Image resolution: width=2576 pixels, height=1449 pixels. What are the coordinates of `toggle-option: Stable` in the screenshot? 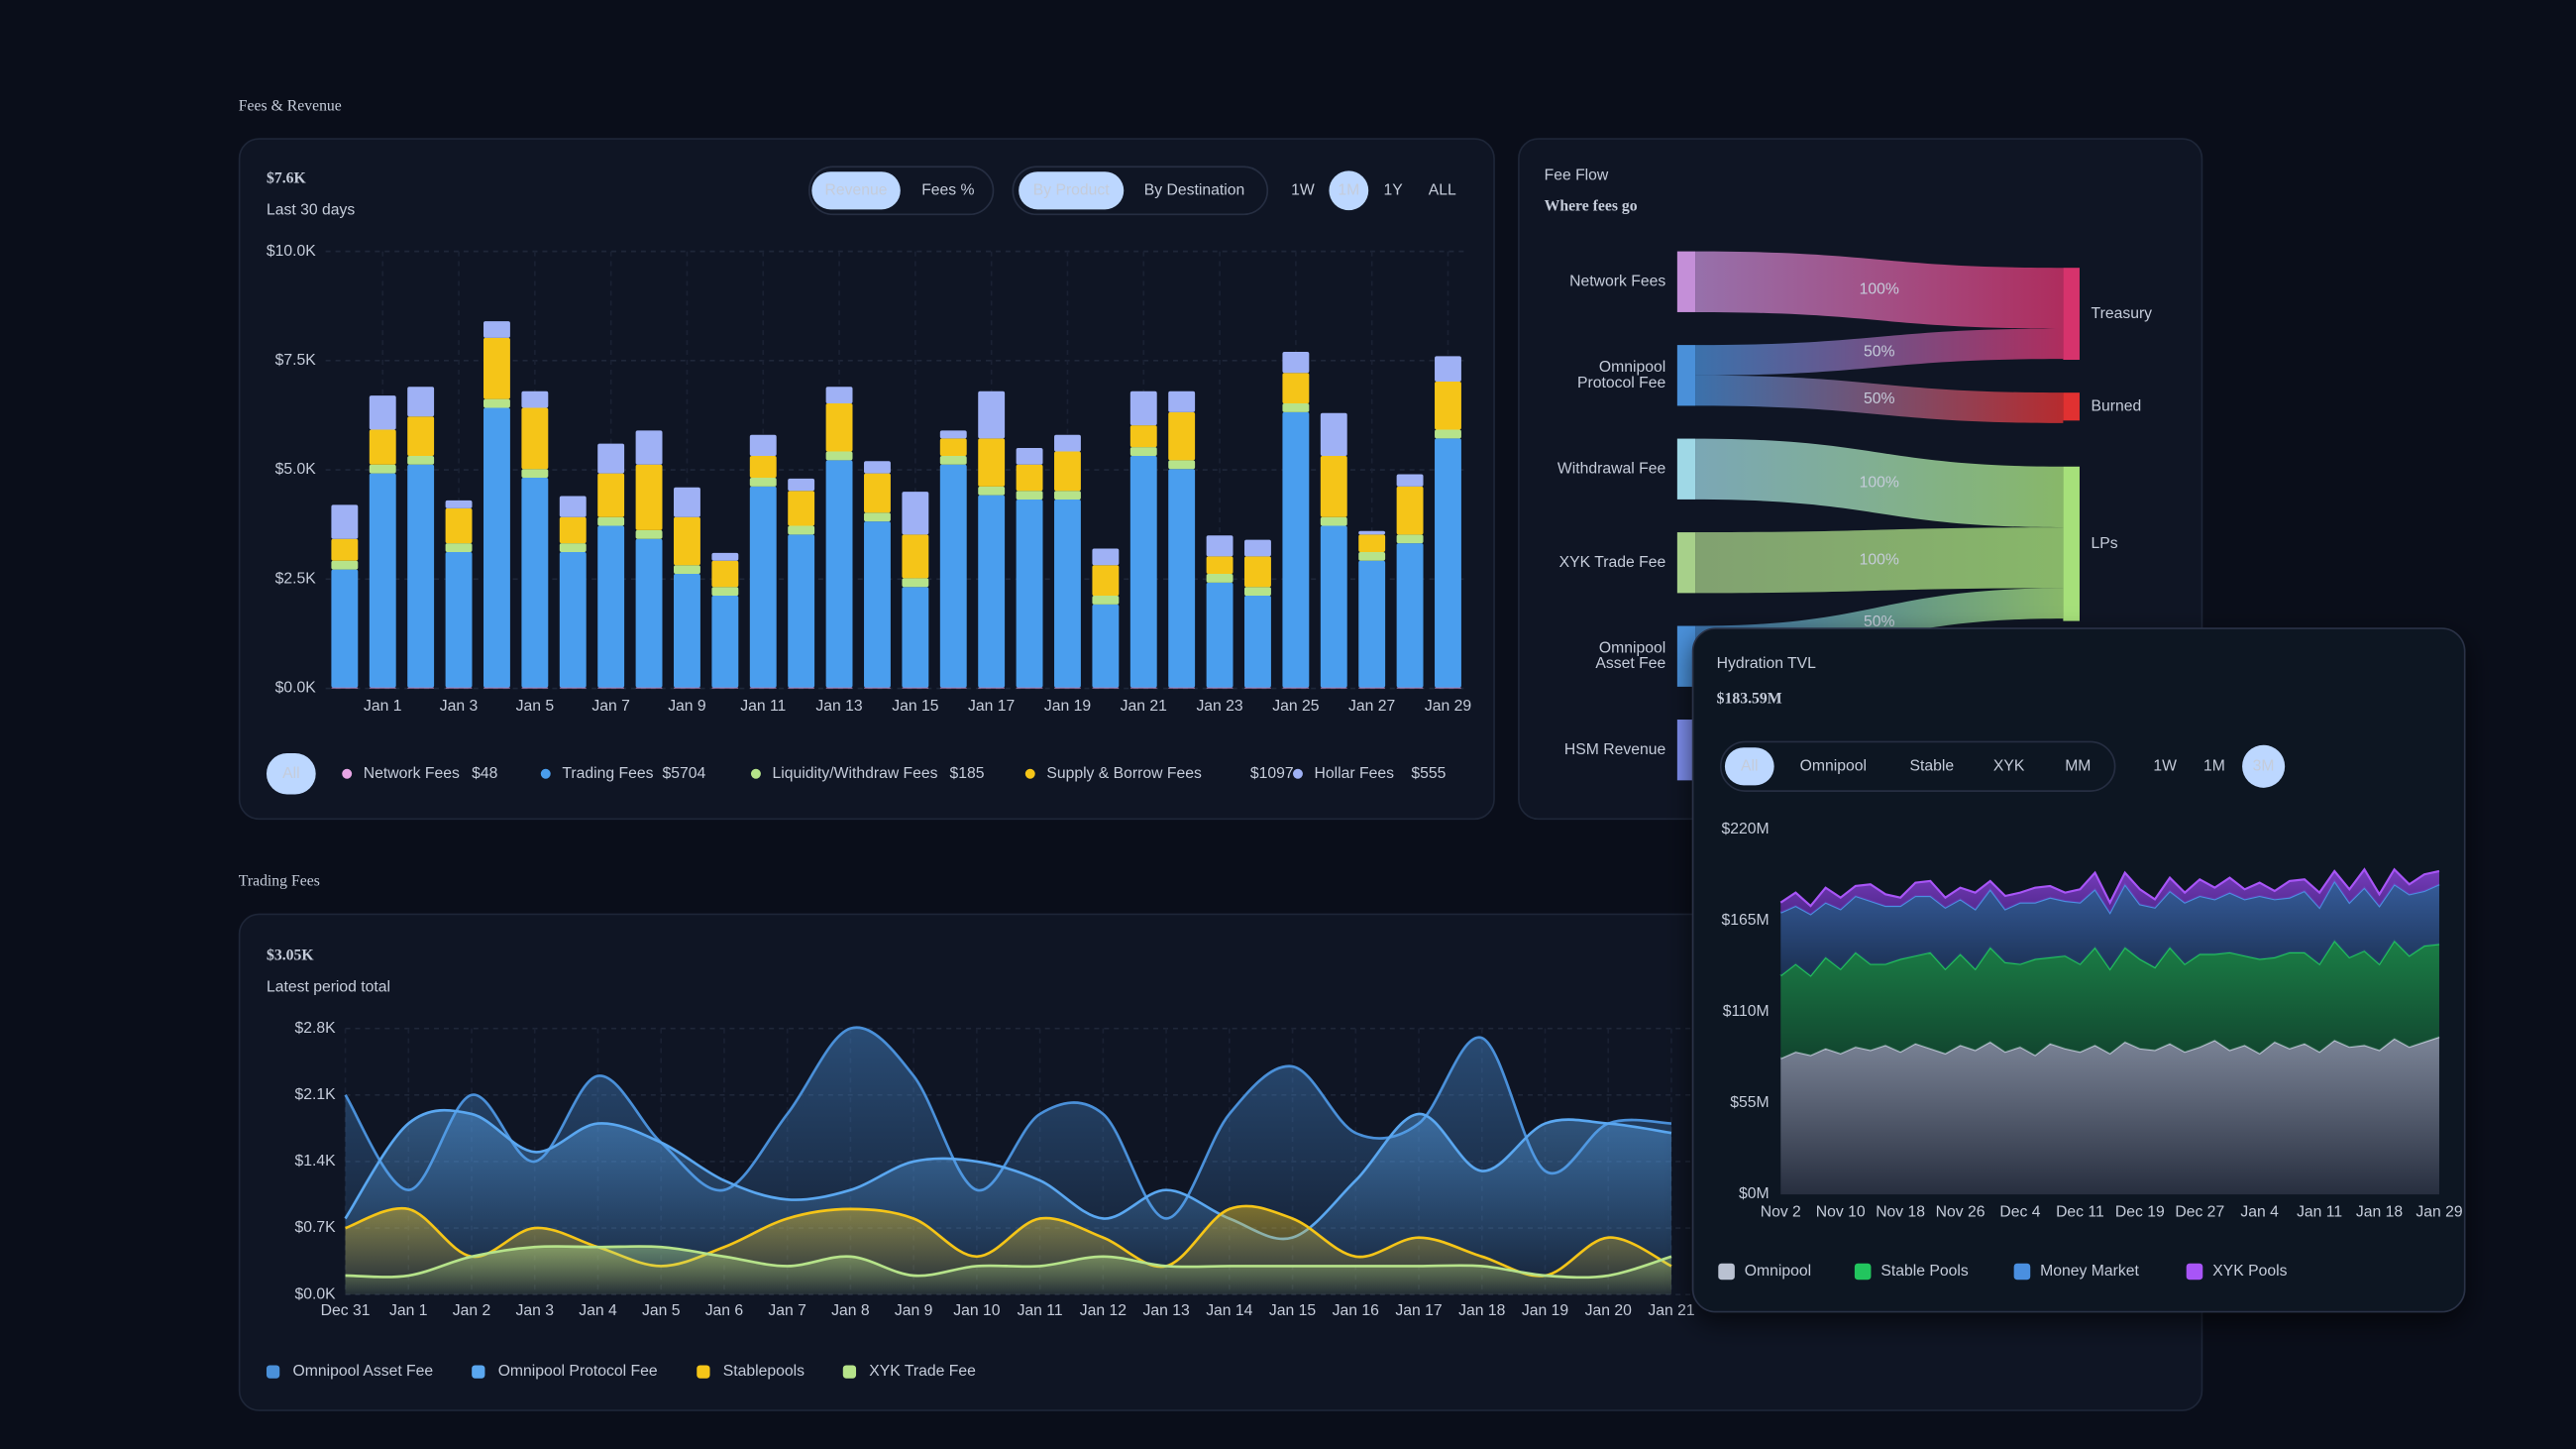 It's located at (1931, 765).